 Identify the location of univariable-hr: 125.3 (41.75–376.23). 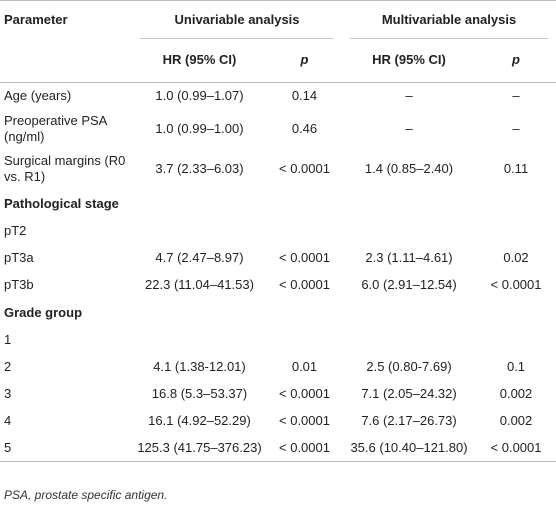
(199, 447).